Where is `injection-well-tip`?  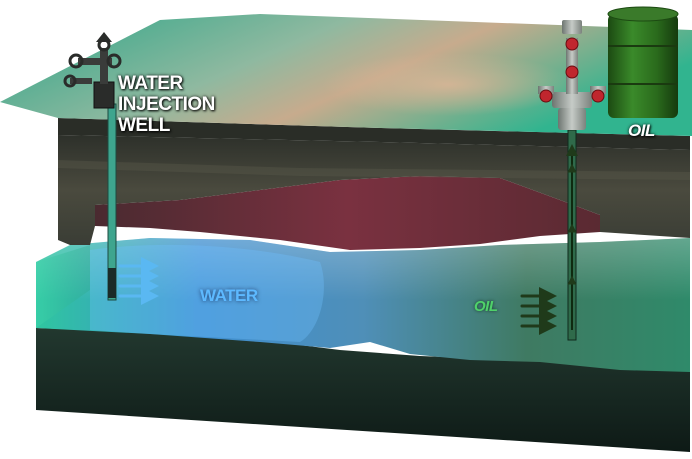
injection-well-tip is located at coordinates (112, 283).